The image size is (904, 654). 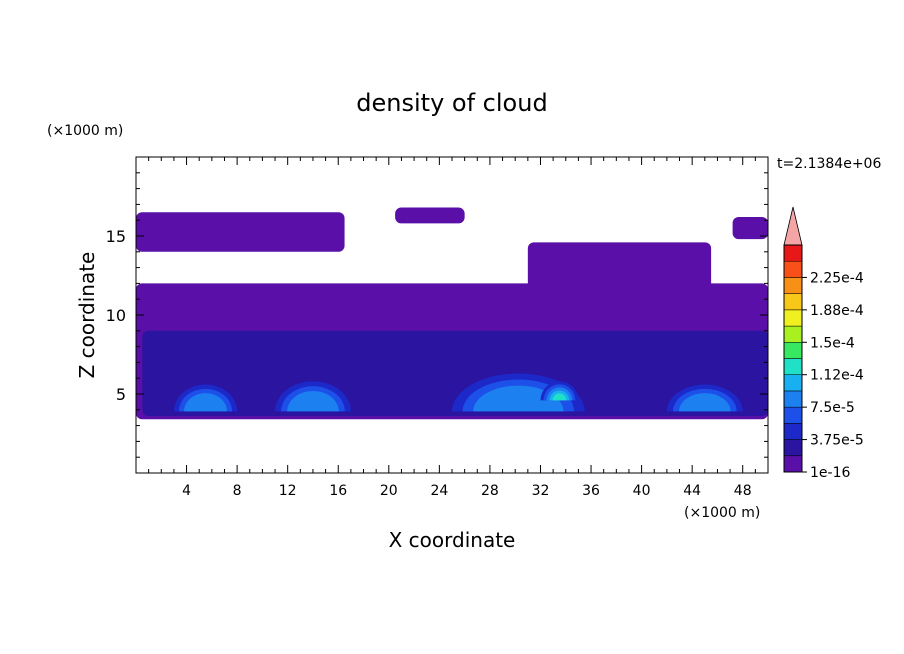 I want to click on y-tick-label: 10, so click(x=116, y=315).